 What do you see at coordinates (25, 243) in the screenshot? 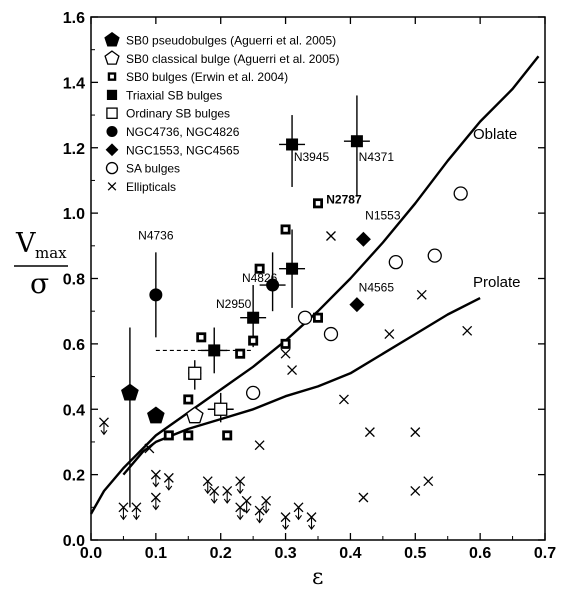
I see `y-label-numerator: V` at bounding box center [25, 243].